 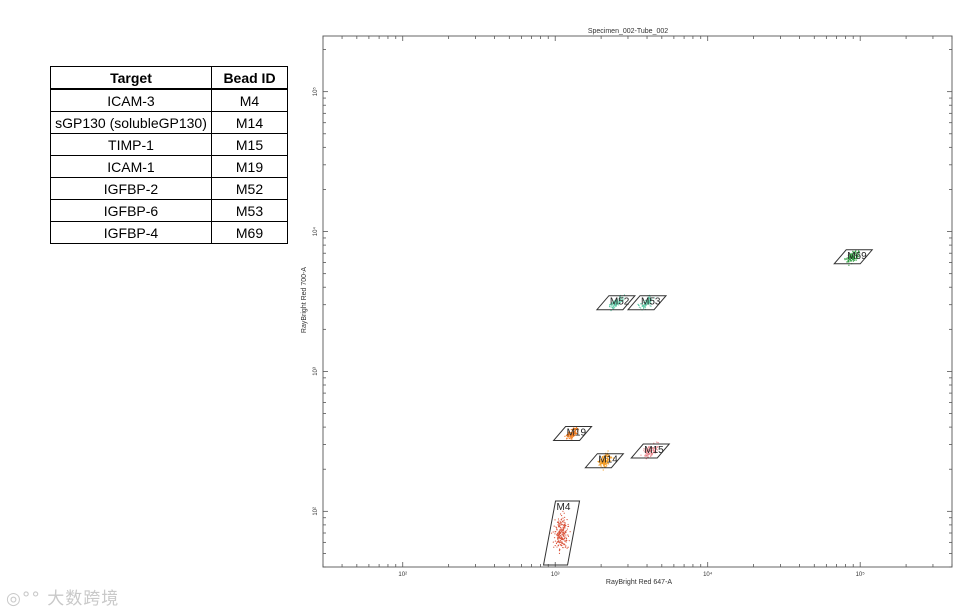 I want to click on watermark-icon: ◎°°, so click(x=23, y=599).